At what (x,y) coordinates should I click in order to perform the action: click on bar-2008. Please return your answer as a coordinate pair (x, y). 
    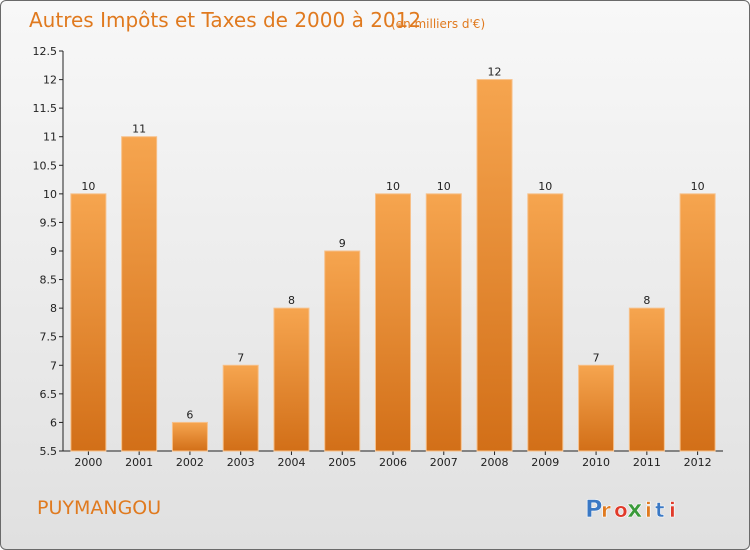
    Looking at the image, I should click on (494, 265).